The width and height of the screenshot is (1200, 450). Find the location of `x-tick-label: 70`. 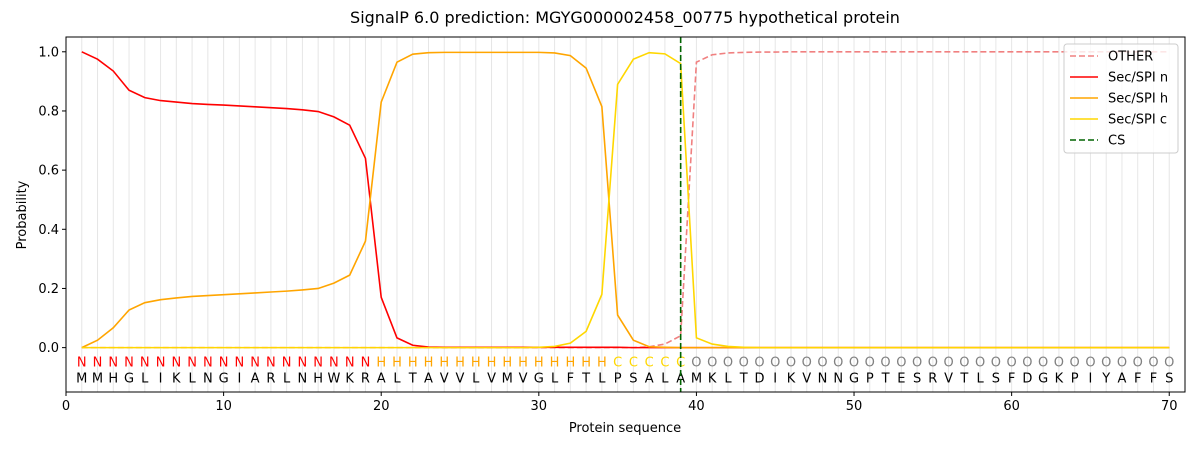

x-tick-label: 70 is located at coordinates (1169, 406).